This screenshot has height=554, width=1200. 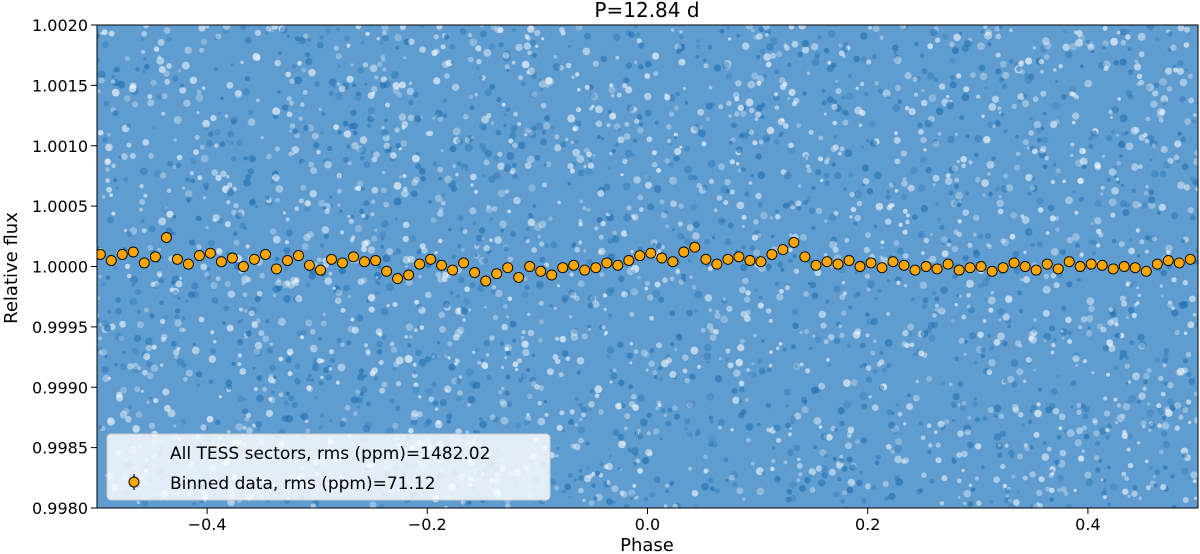 I want to click on y-tick-label: 1.0015, so click(x=60, y=85).